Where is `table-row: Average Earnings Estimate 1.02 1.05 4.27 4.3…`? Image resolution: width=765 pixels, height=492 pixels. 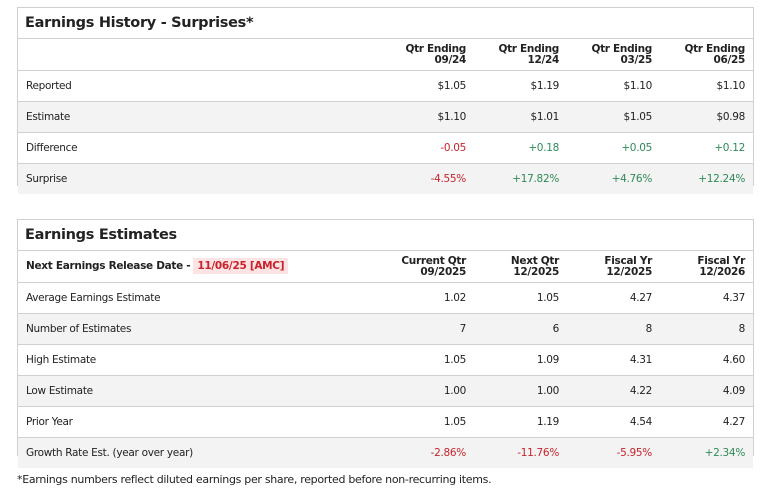 table-row: Average Earnings Estimate 1.02 1.05 4.27 4.3… is located at coordinates (385, 298).